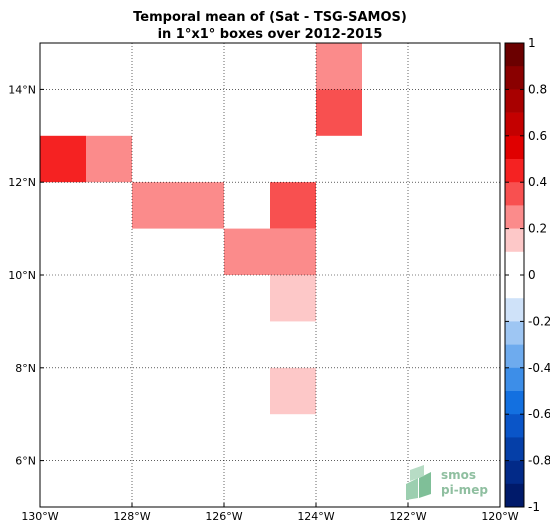 This screenshot has width=550, height=525. What do you see at coordinates (315, 516) in the screenshot?
I see `x-tick-label: 124°W` at bounding box center [315, 516].